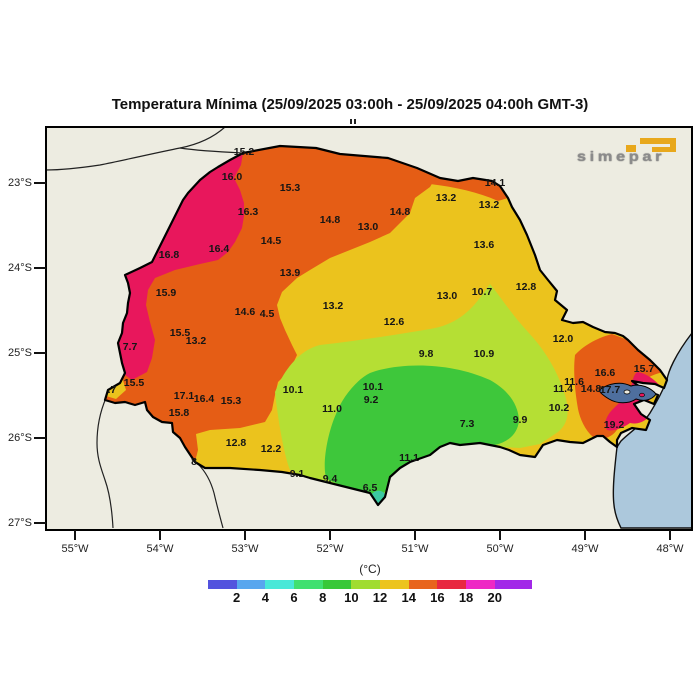 This screenshot has width=700, height=700. Describe the element at coordinates (484, 354) in the screenshot. I see `temp-label: 10.9` at that location.